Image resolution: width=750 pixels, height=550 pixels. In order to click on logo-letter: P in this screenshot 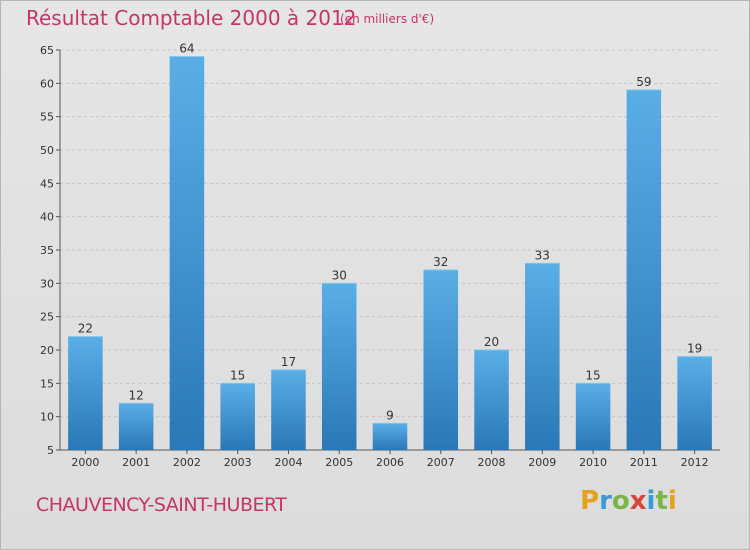, I will do `click(590, 501)`.